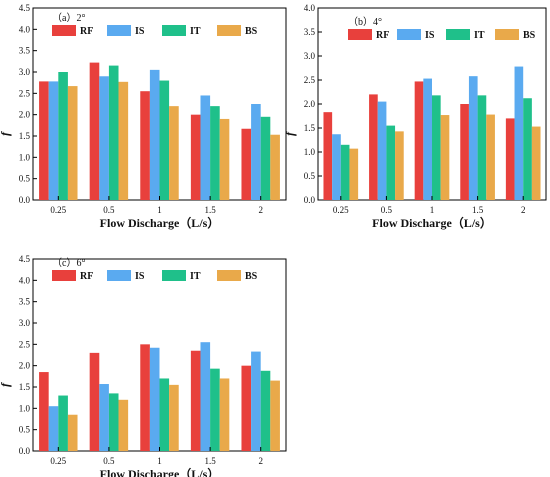 This screenshot has height=477, width=550. Describe the element at coordinates (224, 159) in the screenshot. I see `bar-BS-1.5` at that location.